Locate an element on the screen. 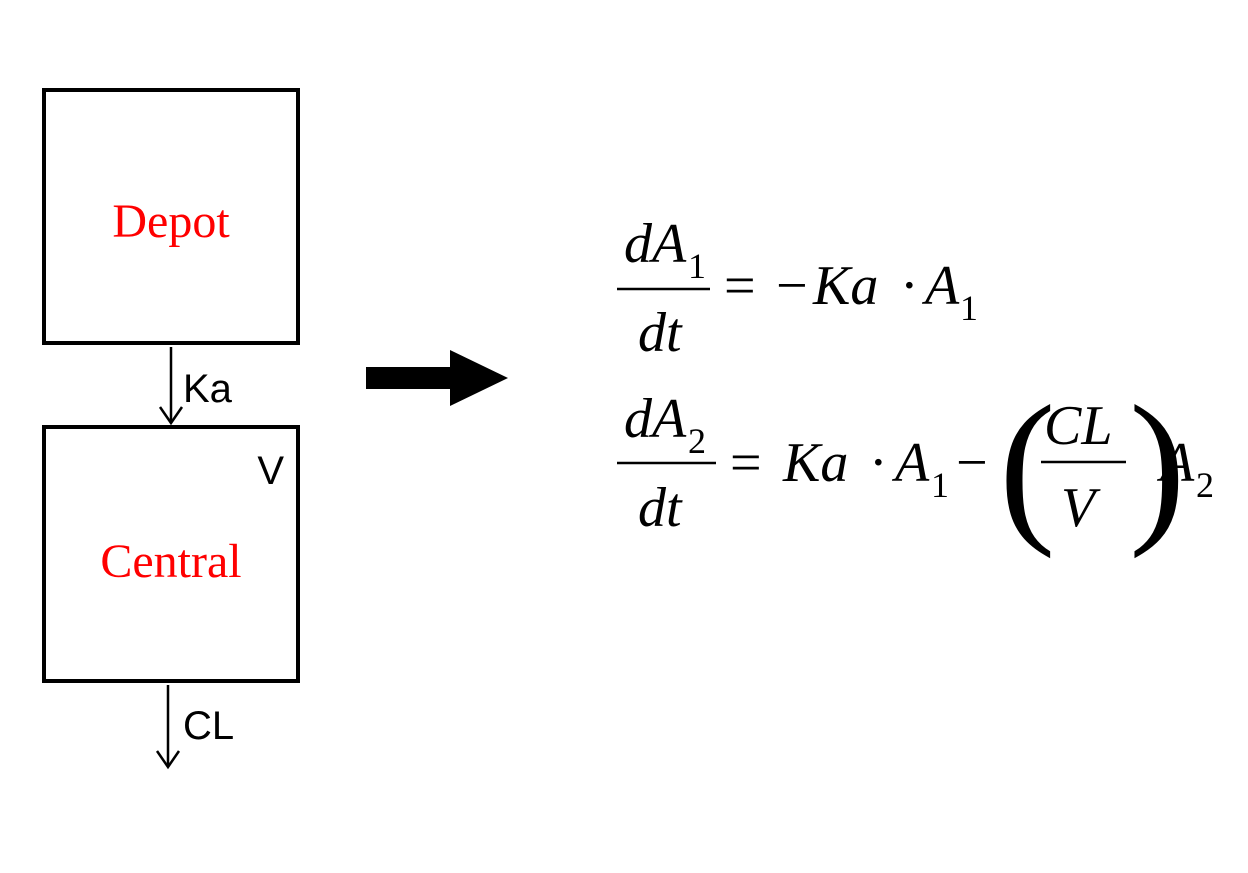 This screenshot has width=1248, height=873. absorption-arrow is located at coordinates (171, 386).